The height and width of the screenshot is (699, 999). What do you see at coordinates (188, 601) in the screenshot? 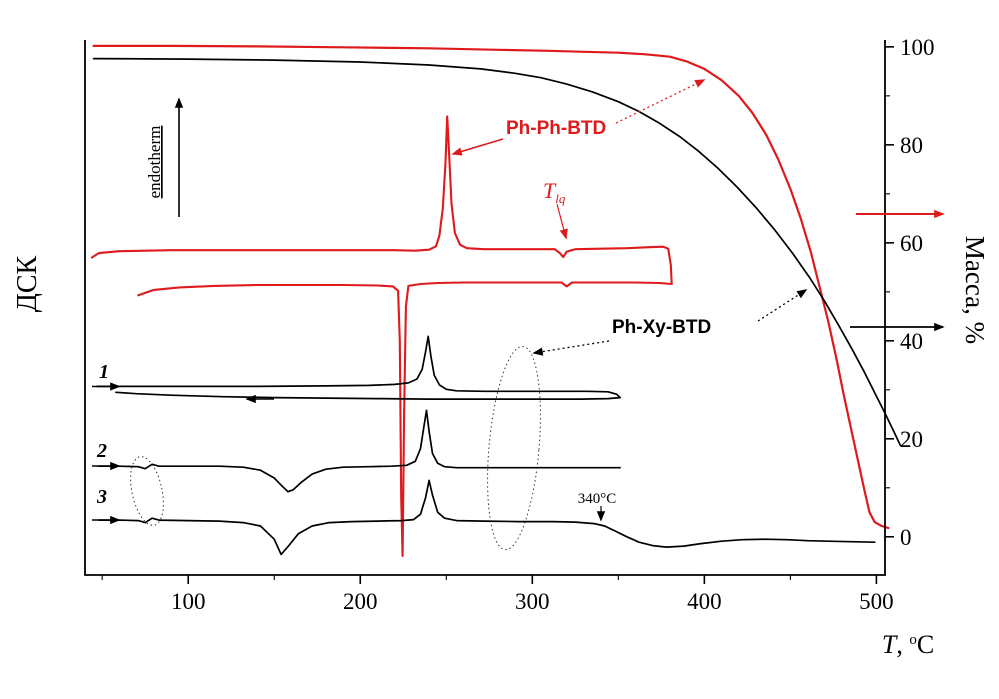
I see `x-tick-label: 100` at bounding box center [188, 601].